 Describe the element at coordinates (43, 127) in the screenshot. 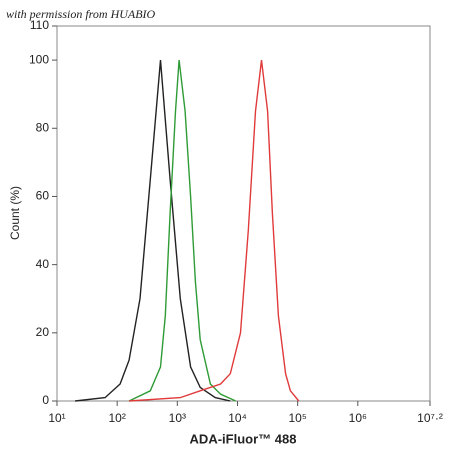

I see `y-tick-label: 80` at that location.